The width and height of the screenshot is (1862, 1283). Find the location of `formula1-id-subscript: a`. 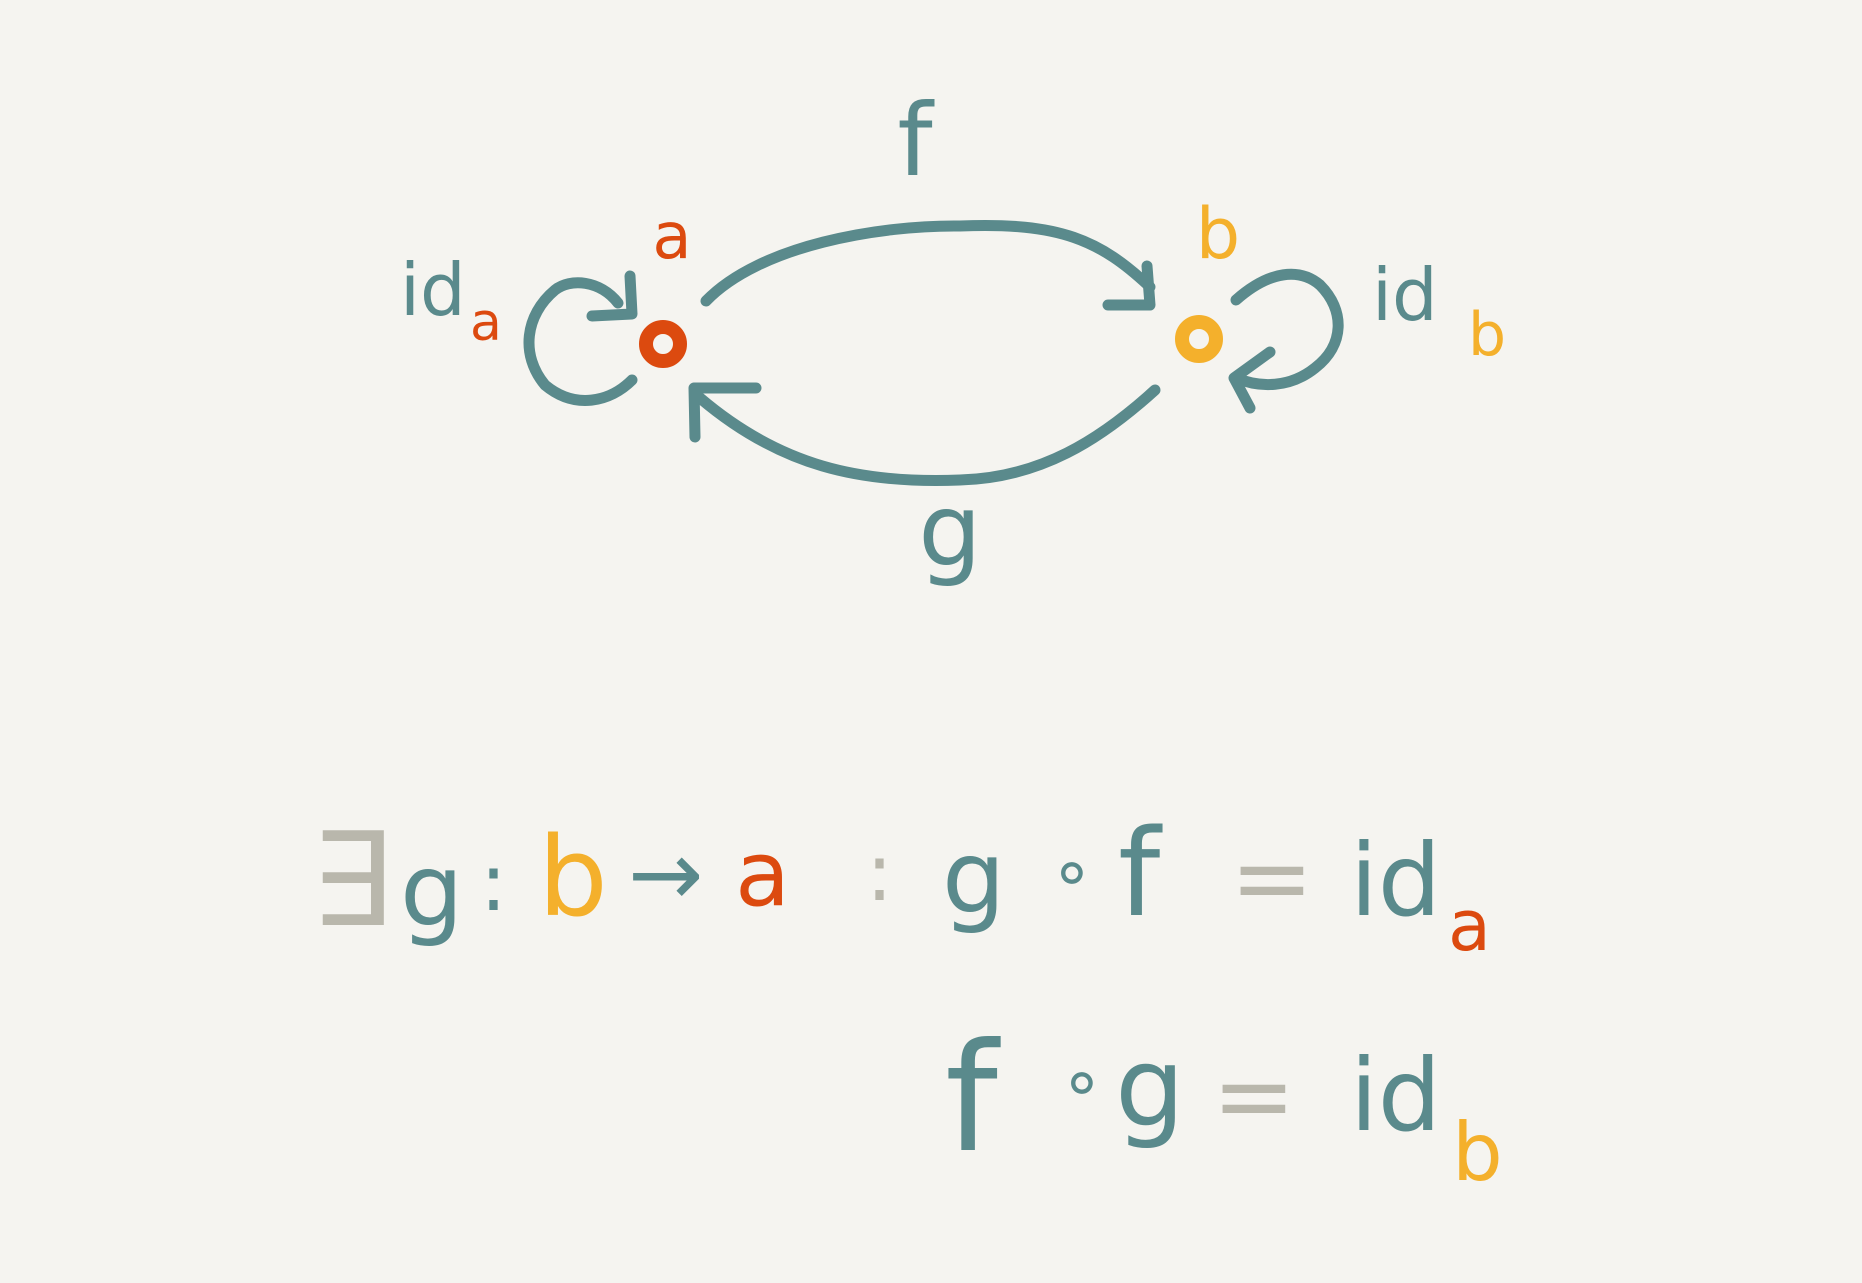

formula1-id-subscript: a is located at coordinates (1469, 926).